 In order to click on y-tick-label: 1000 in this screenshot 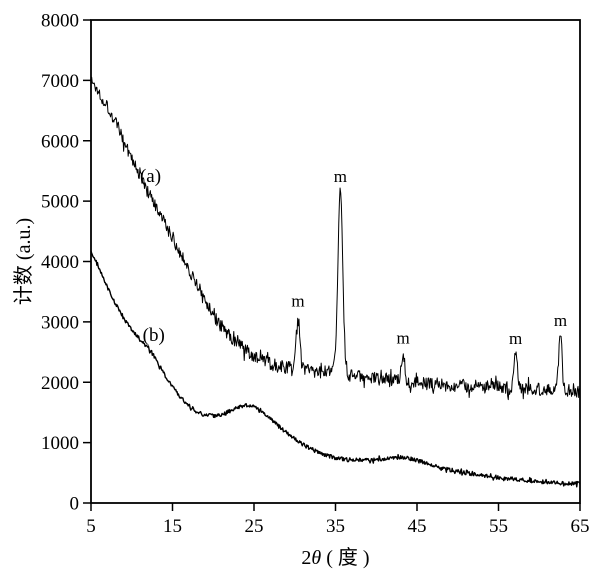, I will do `click(60, 443)`.